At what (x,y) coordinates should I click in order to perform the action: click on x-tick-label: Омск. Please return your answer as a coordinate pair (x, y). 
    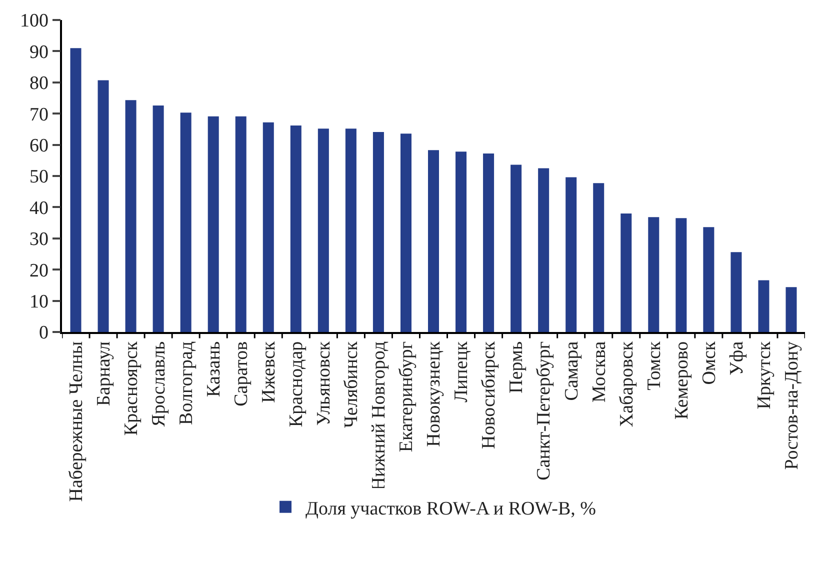
    Looking at the image, I should click on (709, 362).